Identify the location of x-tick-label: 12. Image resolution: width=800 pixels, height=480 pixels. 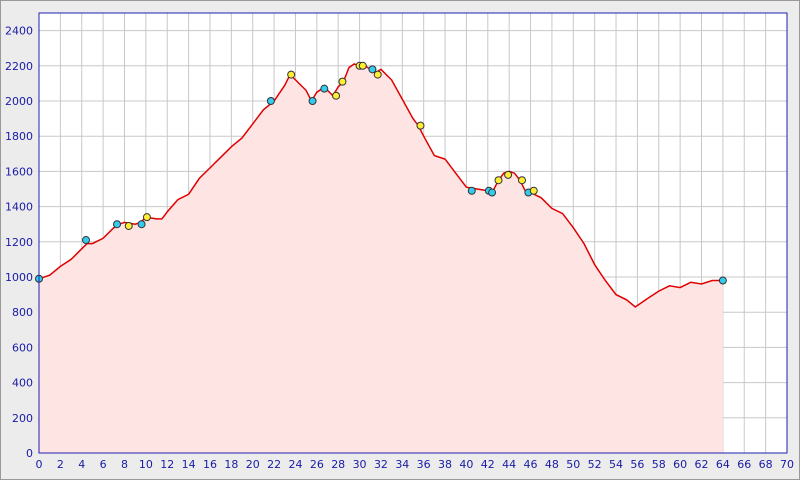
(167, 464).